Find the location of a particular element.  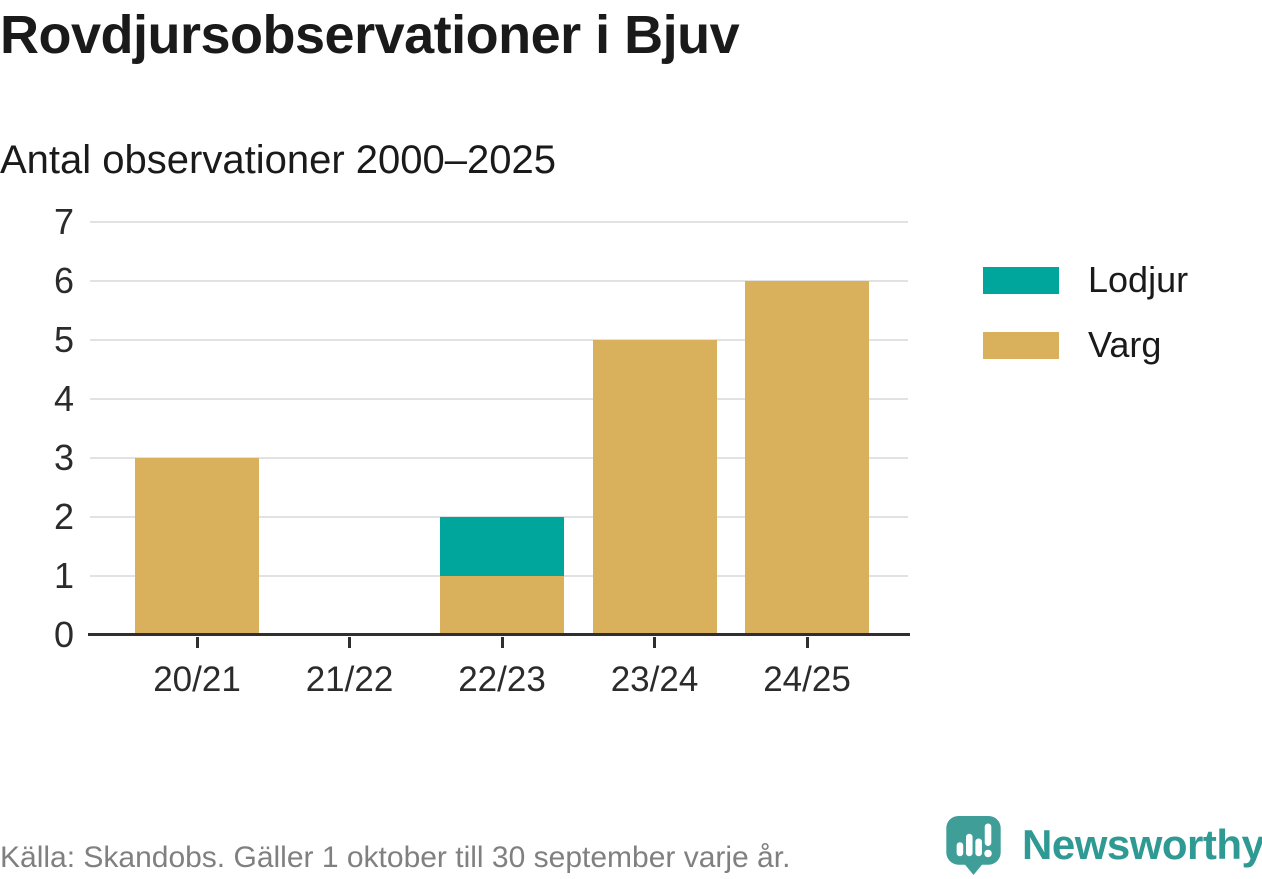

bar-24-25-varg is located at coordinates (807, 458).